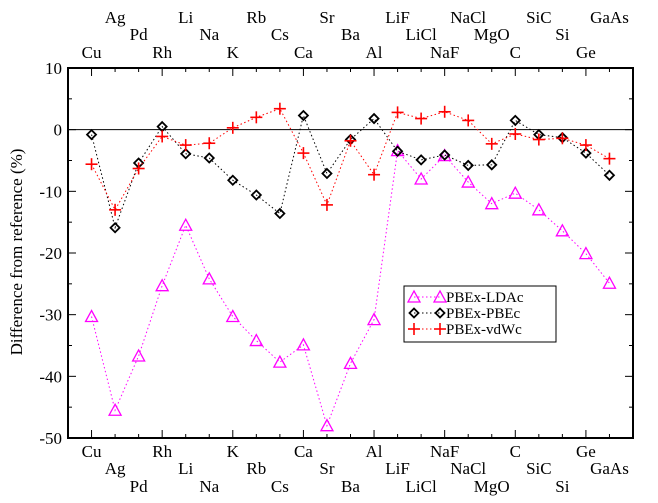 This screenshot has height=503, width=658. I want to click on y-tick-label: -40, so click(50, 376).